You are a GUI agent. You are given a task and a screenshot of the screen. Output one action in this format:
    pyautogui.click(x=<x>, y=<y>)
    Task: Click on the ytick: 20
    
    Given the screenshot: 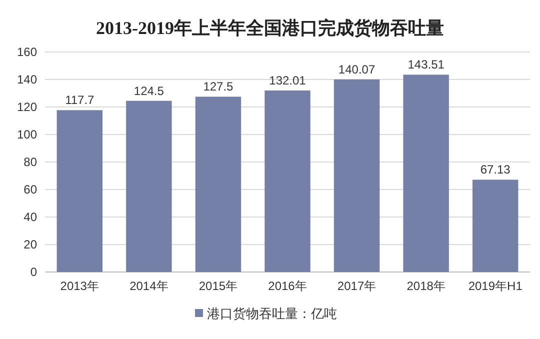 What is the action you would take?
    pyautogui.click(x=30, y=245)
    